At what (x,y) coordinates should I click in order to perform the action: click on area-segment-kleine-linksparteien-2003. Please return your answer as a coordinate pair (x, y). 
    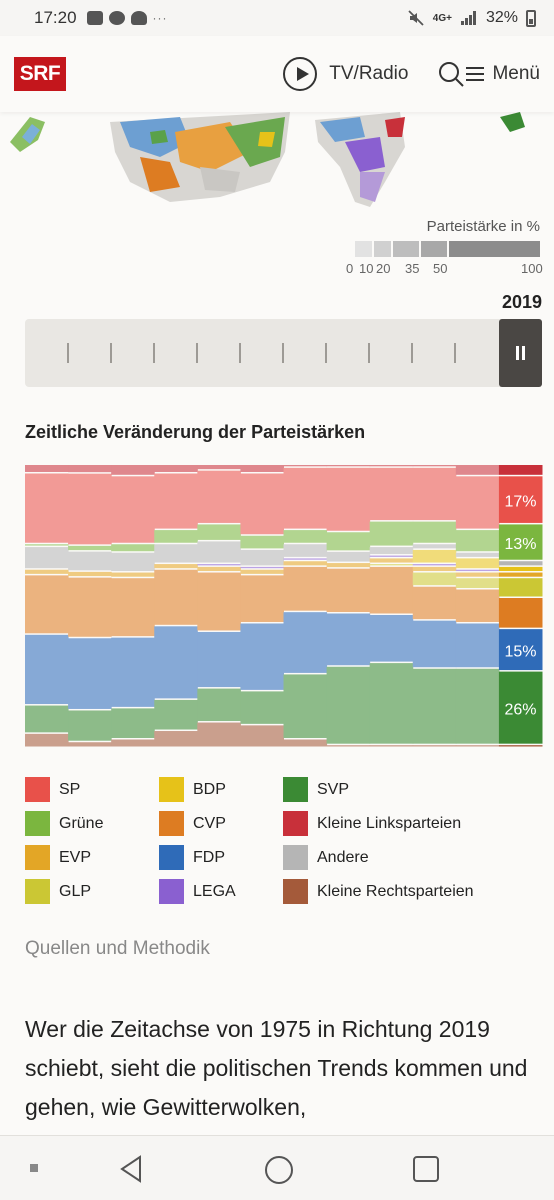
    Looking at the image, I should click on (348, 466).